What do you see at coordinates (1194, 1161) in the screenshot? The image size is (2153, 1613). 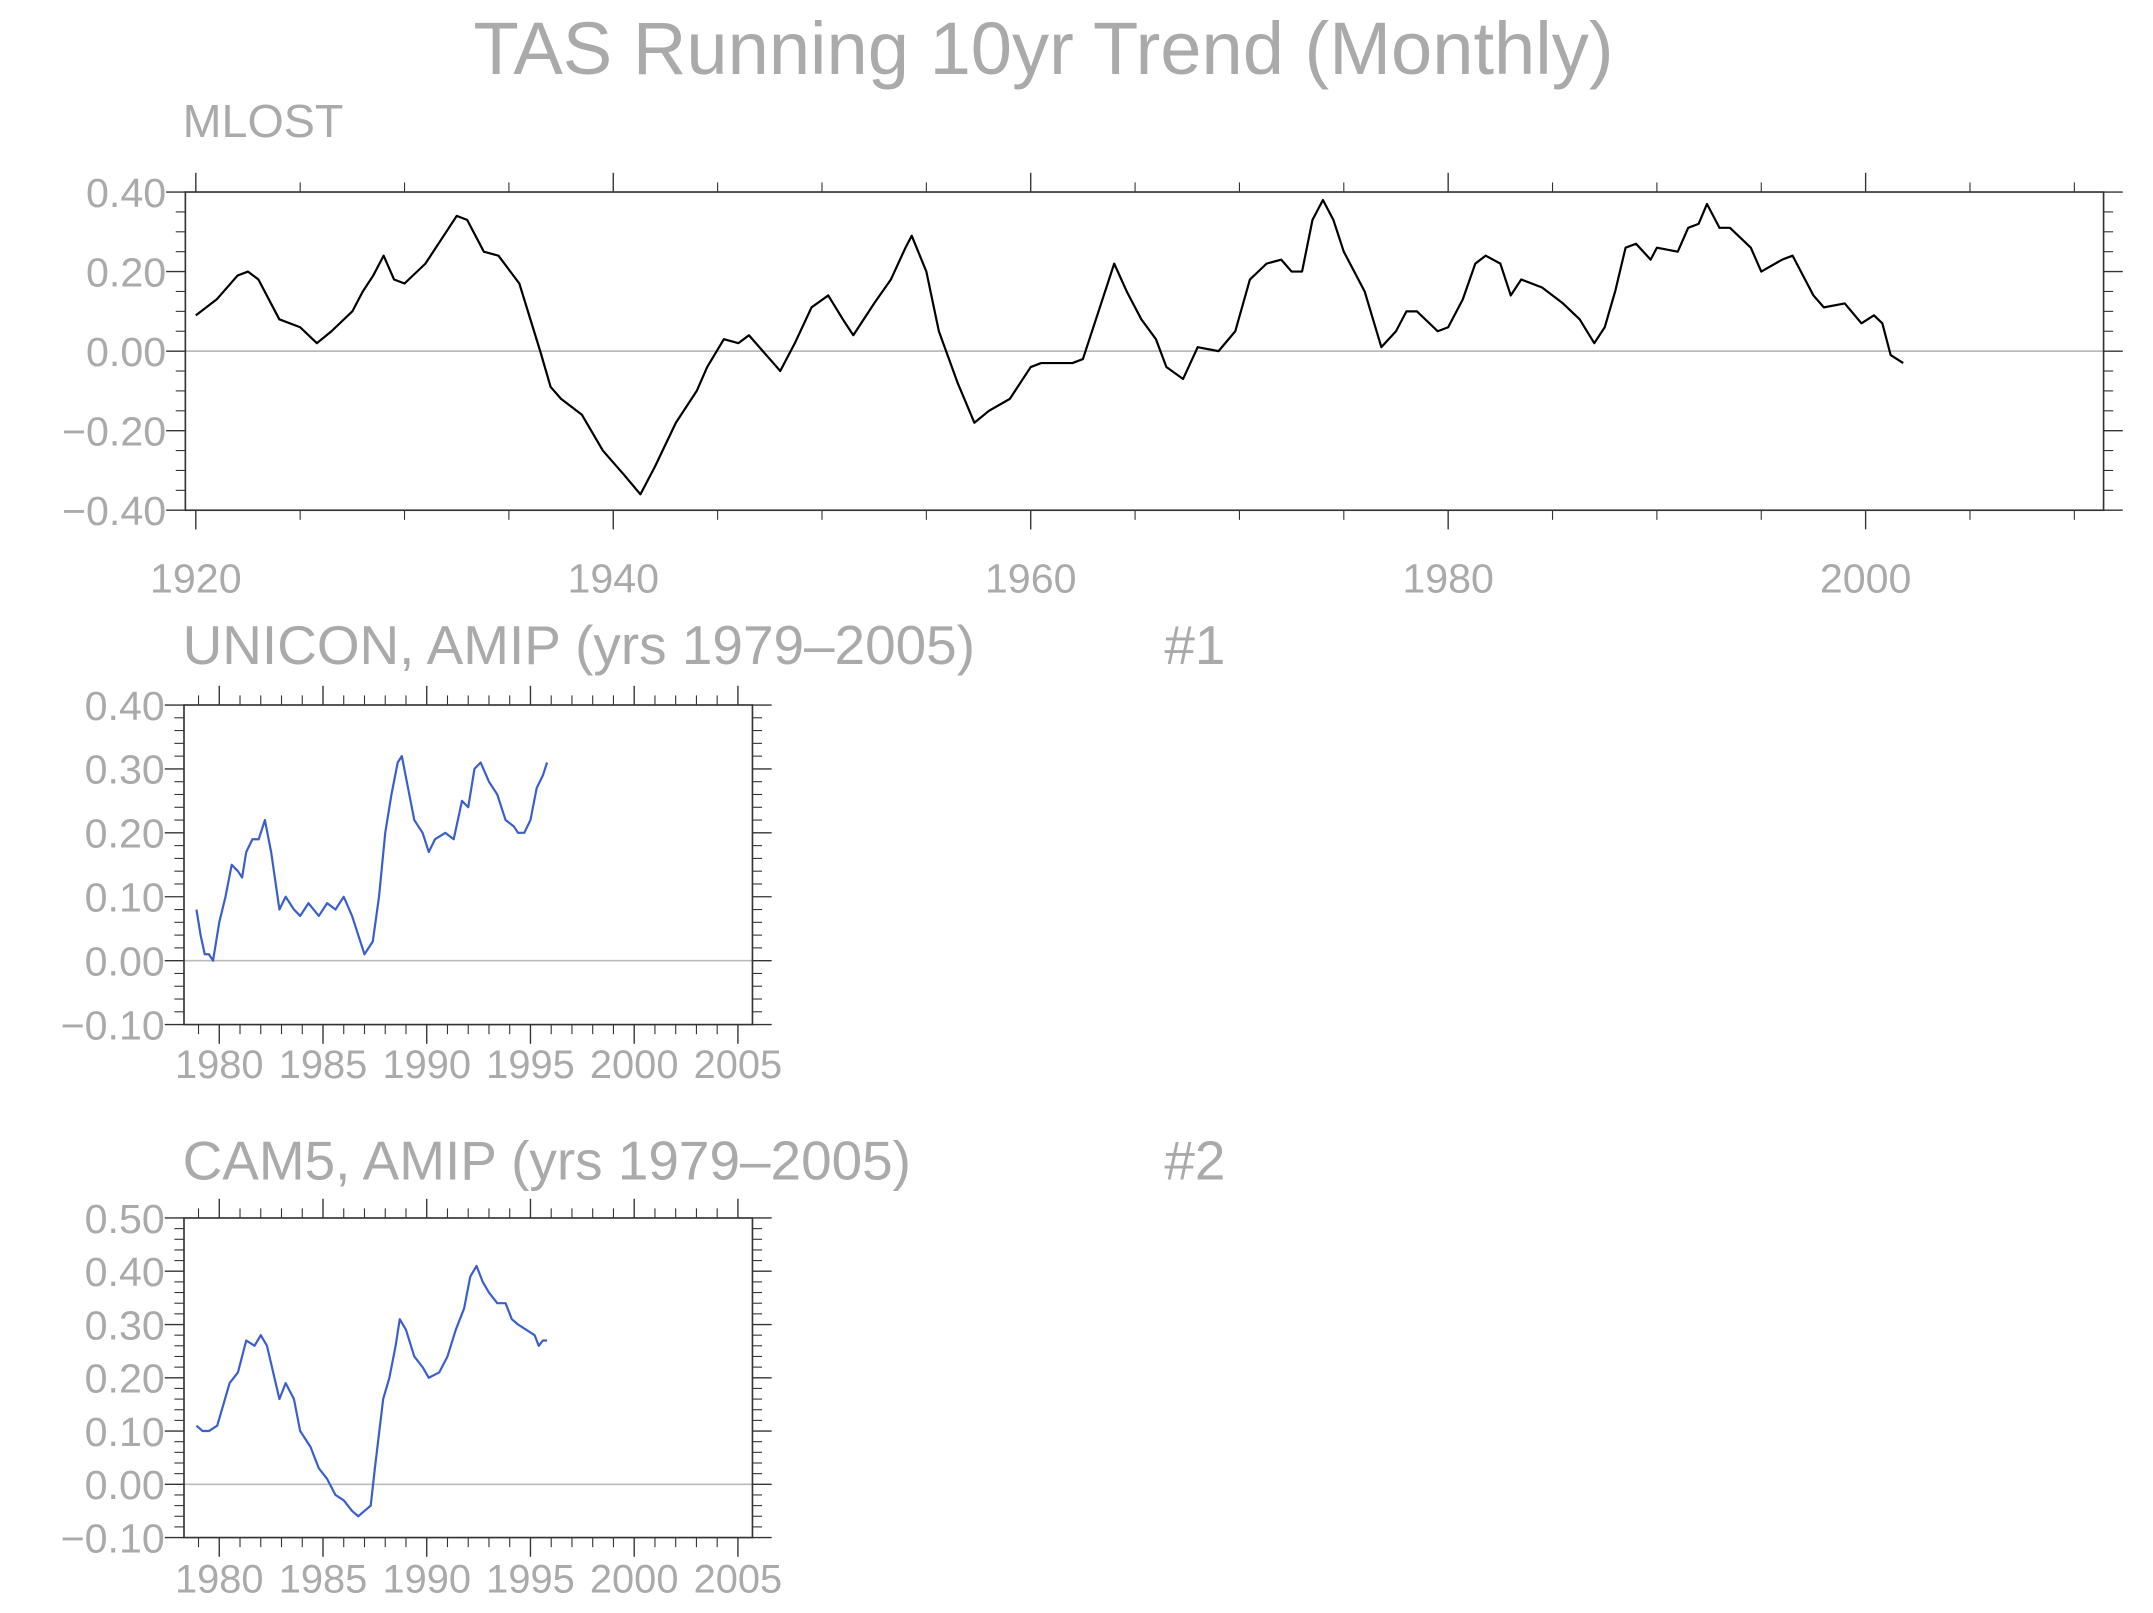 I see `panel-annotation: #2` at bounding box center [1194, 1161].